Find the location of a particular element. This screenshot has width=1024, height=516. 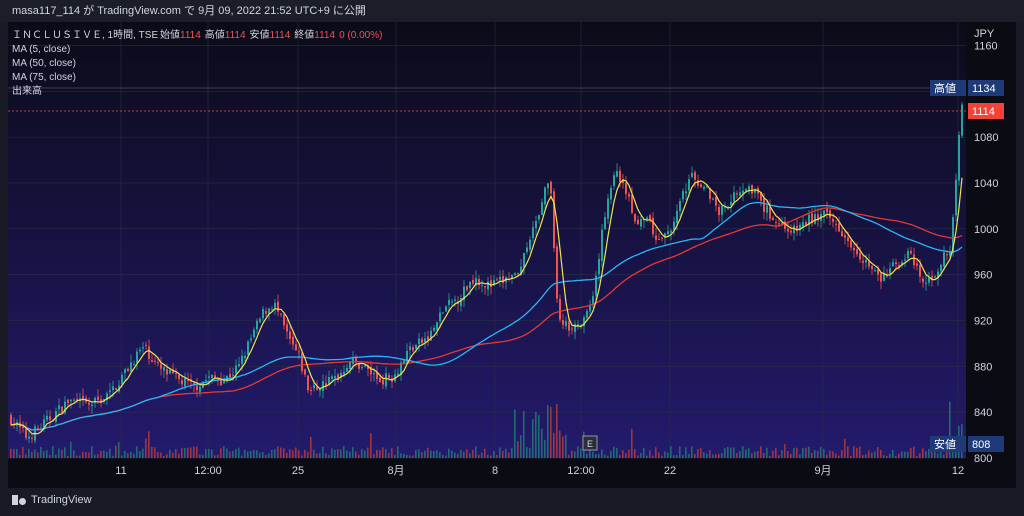

earnings-badge: E is located at coordinates (590, 443).